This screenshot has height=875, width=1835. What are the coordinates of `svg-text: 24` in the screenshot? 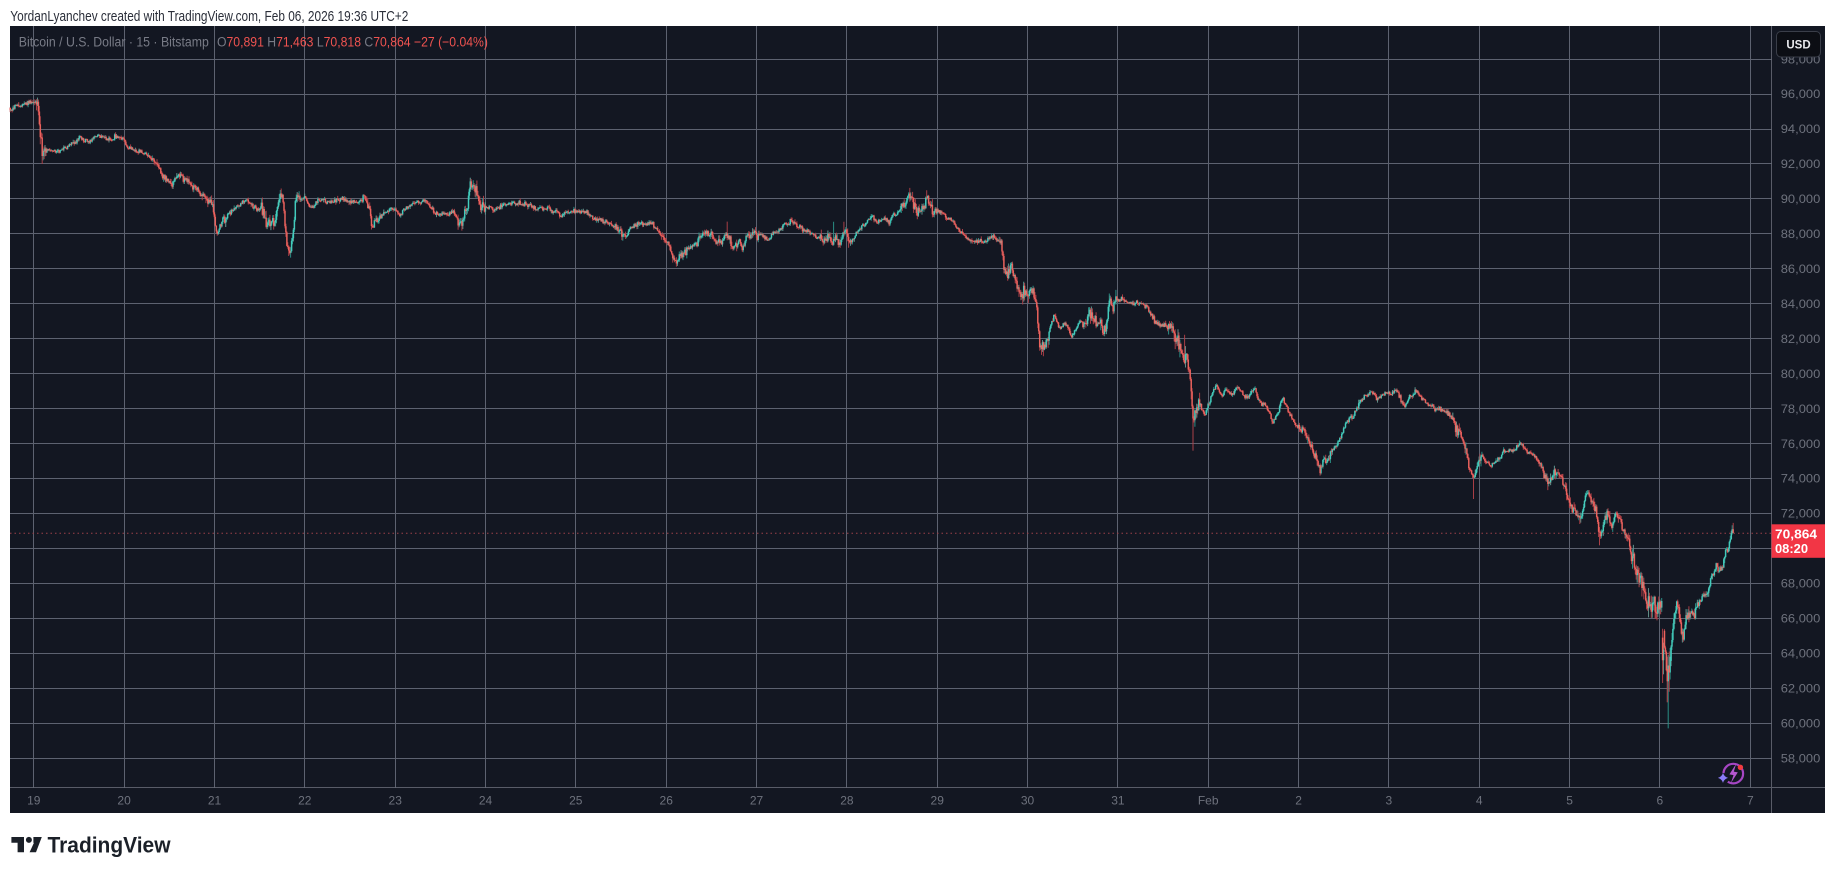 It's located at (486, 801).